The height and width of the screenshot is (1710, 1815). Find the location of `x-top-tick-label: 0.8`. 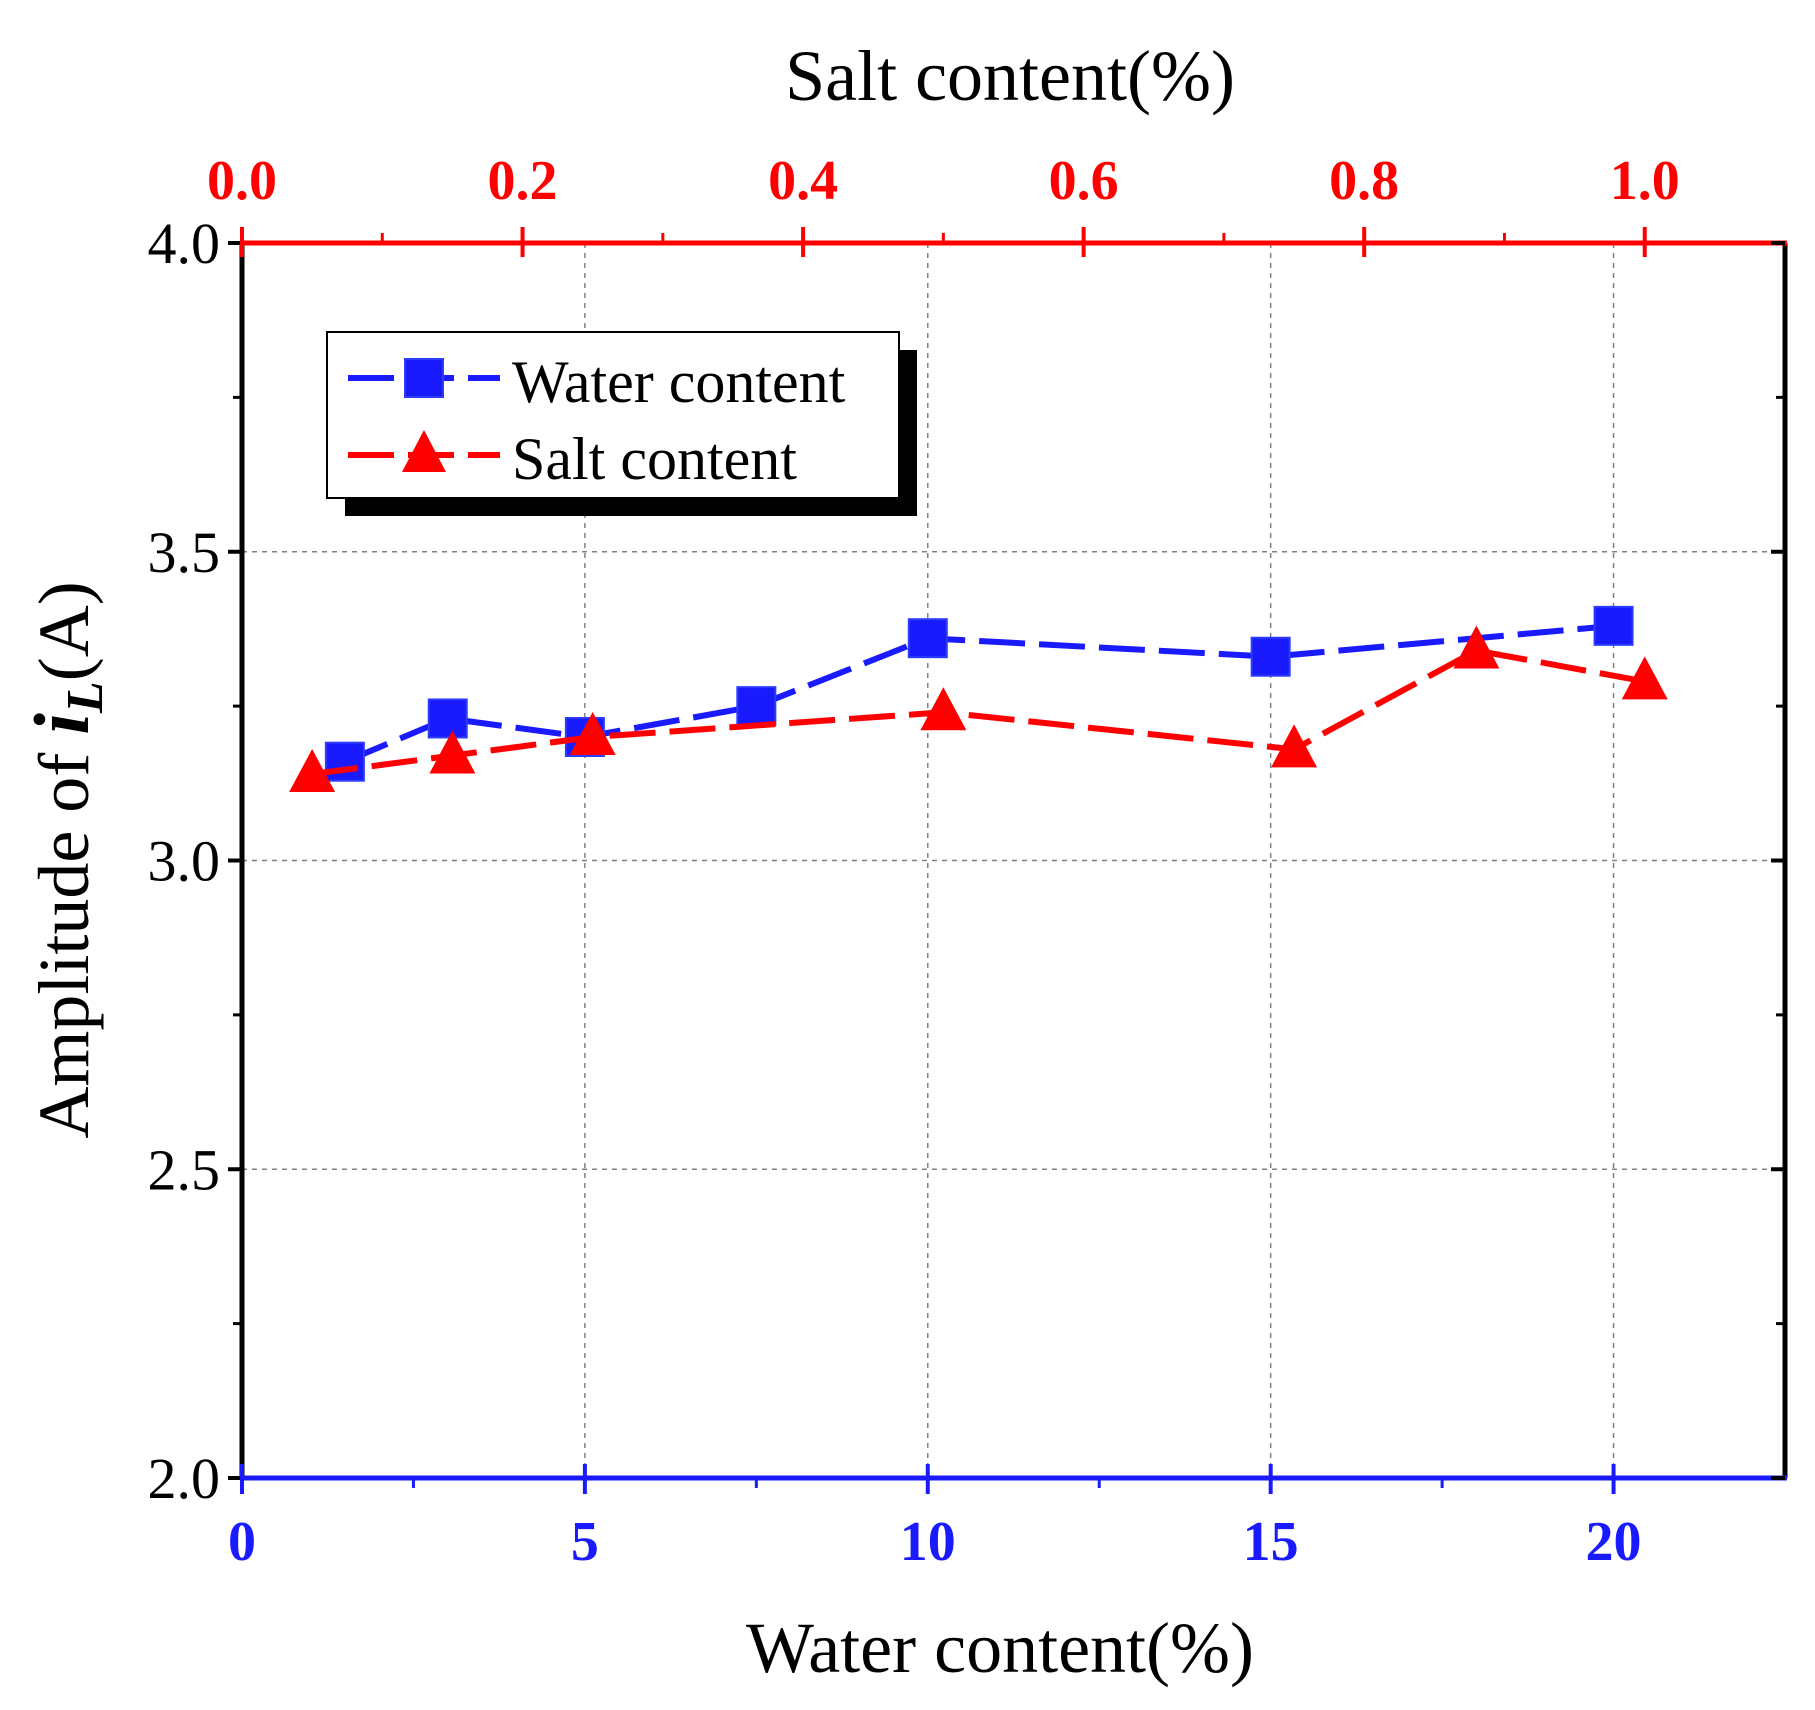

x-top-tick-label: 0.8 is located at coordinates (1364, 181).